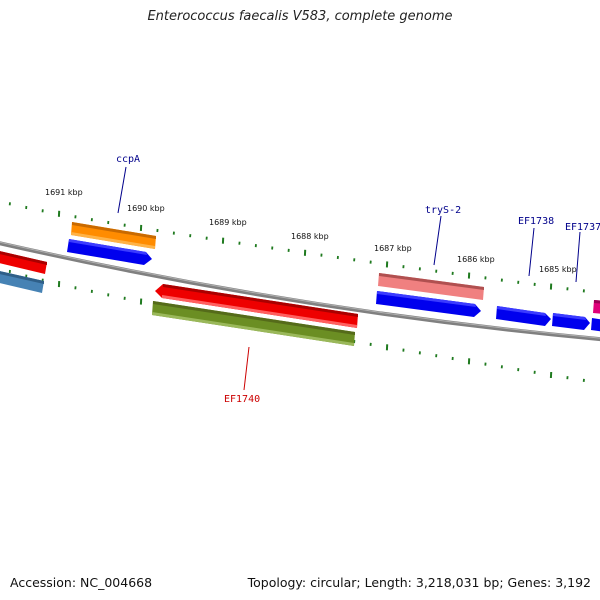  I want to click on gene-label-ef1737: EF1737, so click(582, 227).